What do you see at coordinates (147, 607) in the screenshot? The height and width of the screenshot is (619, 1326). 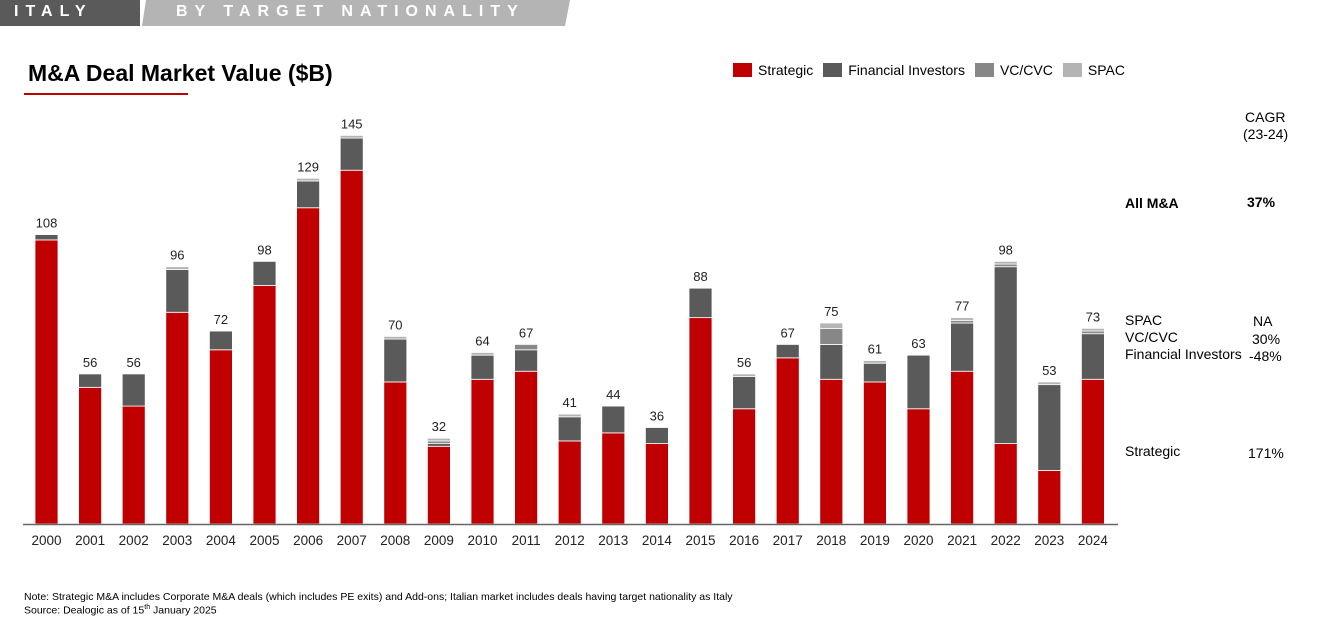 I see `source-sup: th` at bounding box center [147, 607].